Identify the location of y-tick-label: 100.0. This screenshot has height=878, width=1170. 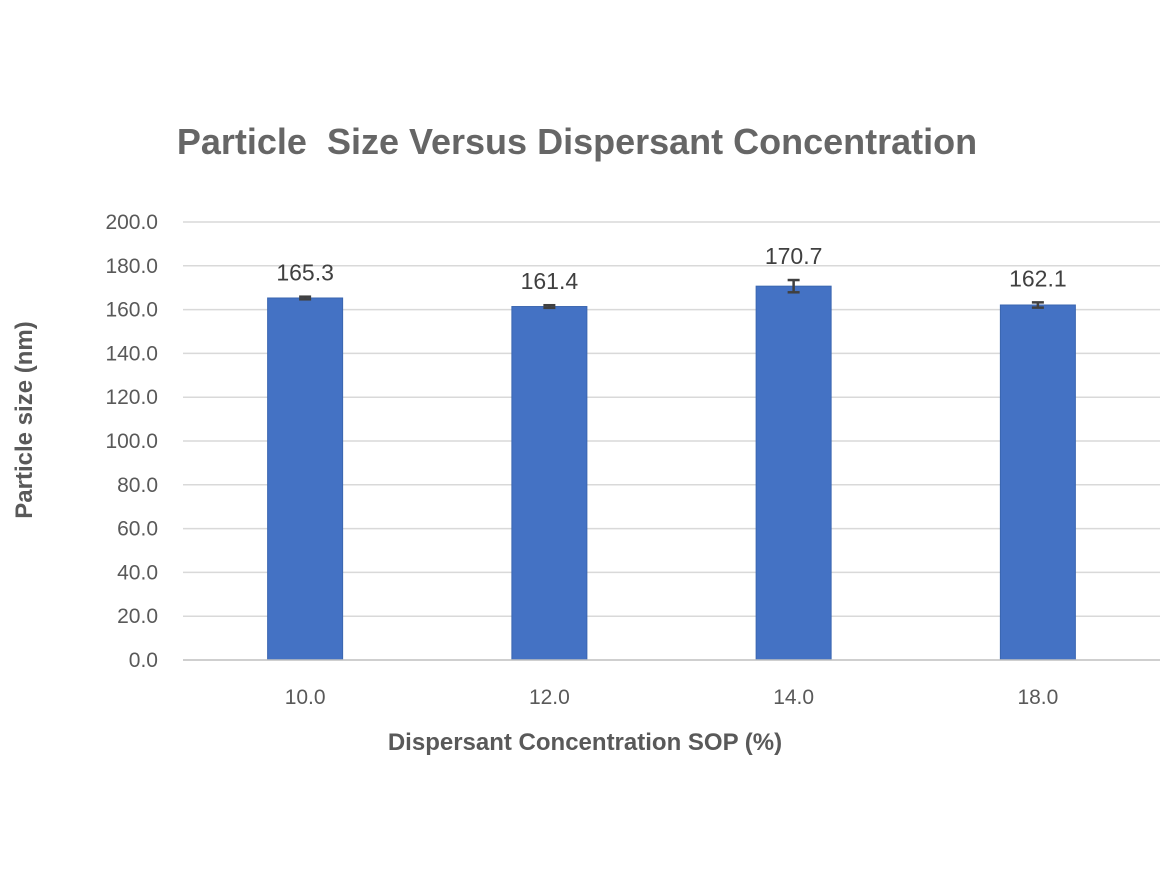
(131, 441).